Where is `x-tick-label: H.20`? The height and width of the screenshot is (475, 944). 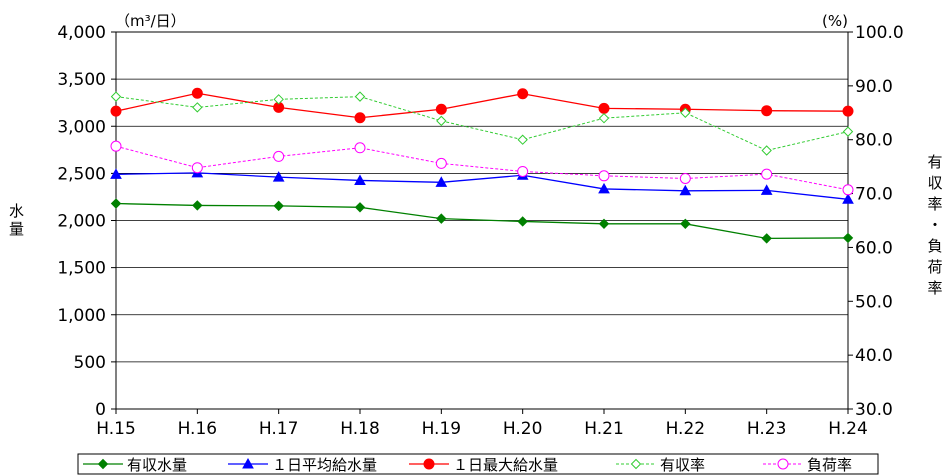 x-tick-label: H.20 is located at coordinates (523, 429).